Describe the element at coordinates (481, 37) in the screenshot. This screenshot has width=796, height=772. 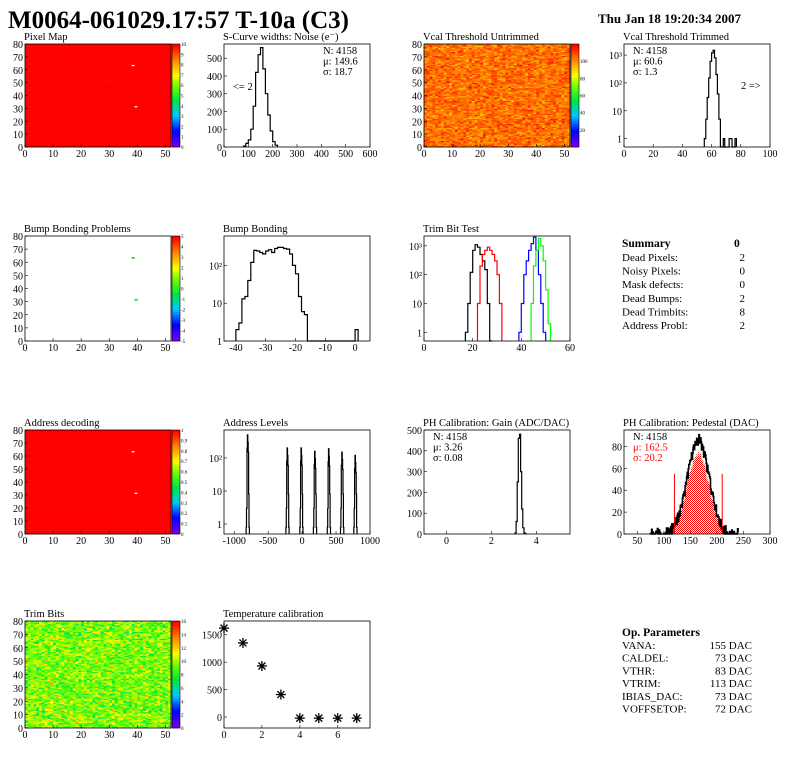
I see `plot-title: Vcal Threshold Untrimmed` at that location.